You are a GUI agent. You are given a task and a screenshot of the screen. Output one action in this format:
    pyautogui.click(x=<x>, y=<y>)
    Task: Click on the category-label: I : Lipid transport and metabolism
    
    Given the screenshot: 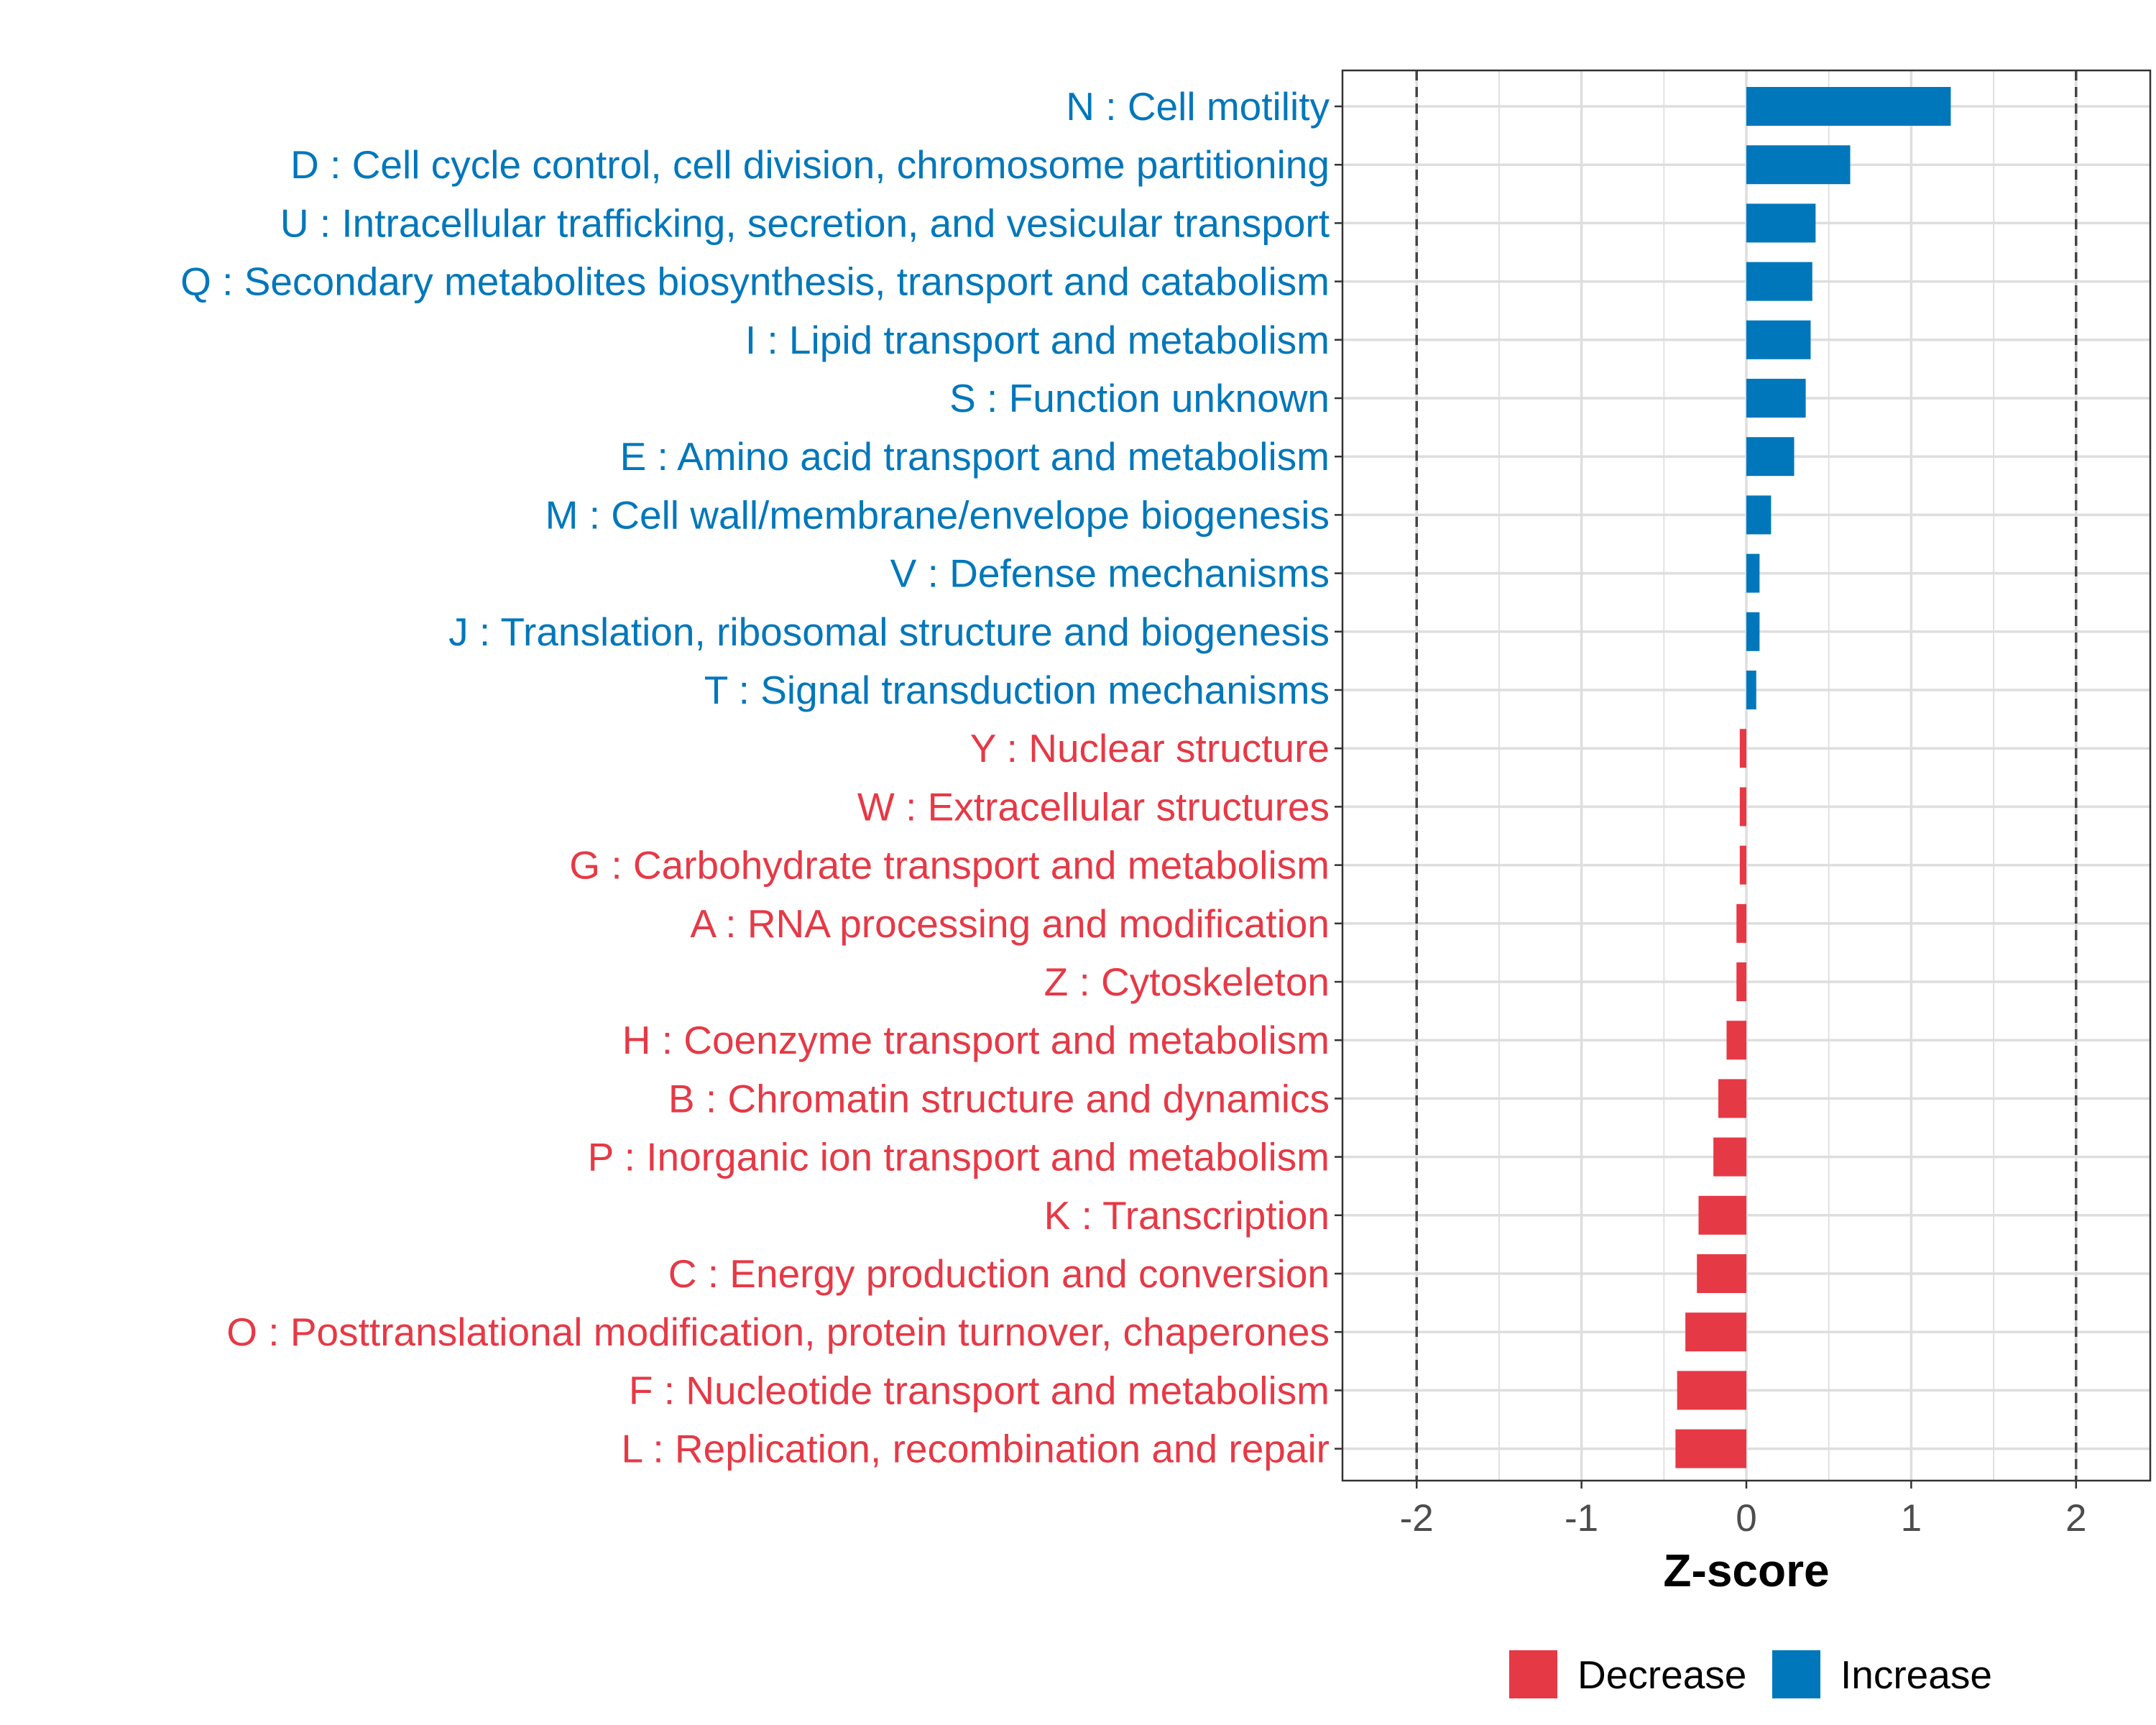 What is the action you would take?
    pyautogui.click(x=1037, y=340)
    